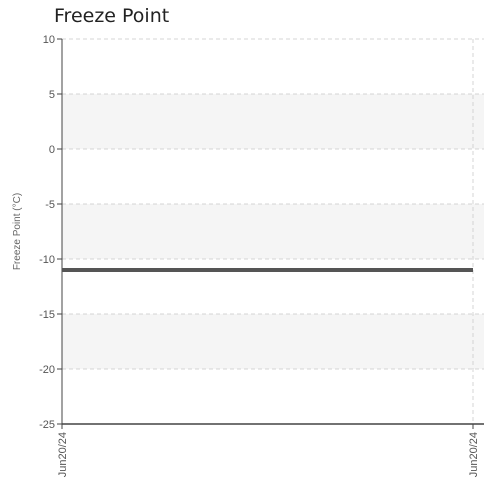 This screenshot has height=480, width=488. I want to click on y-tick-label: 10, so click(49, 40).